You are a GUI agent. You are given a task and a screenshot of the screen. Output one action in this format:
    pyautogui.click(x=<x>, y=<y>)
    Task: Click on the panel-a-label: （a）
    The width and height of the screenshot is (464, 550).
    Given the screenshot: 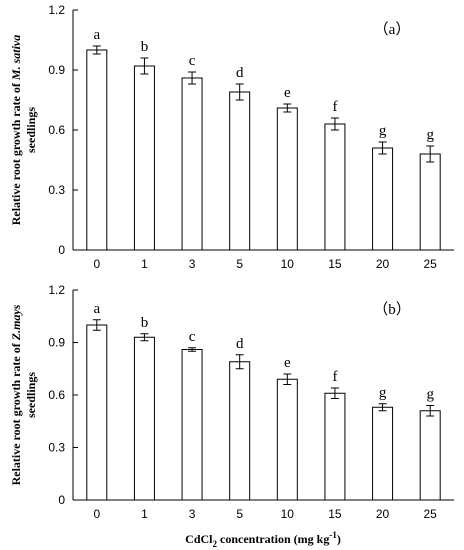 What is the action you would take?
    pyautogui.click(x=392, y=29)
    